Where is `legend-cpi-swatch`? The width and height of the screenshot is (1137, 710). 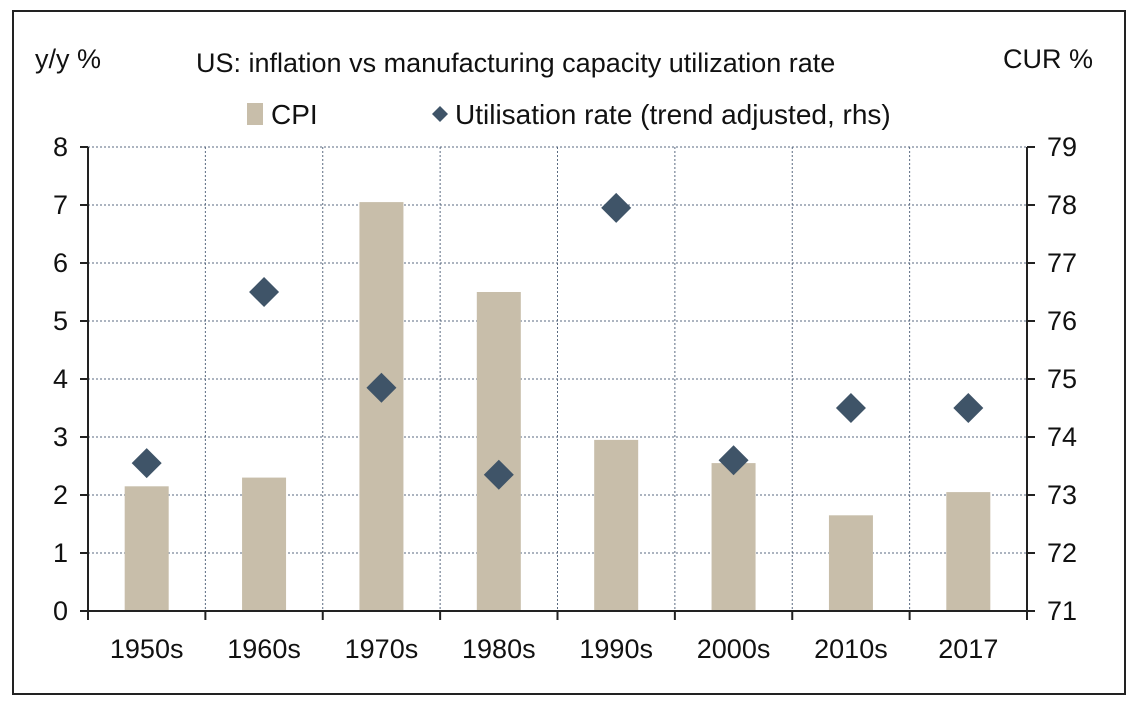 legend-cpi-swatch is located at coordinates (255, 114).